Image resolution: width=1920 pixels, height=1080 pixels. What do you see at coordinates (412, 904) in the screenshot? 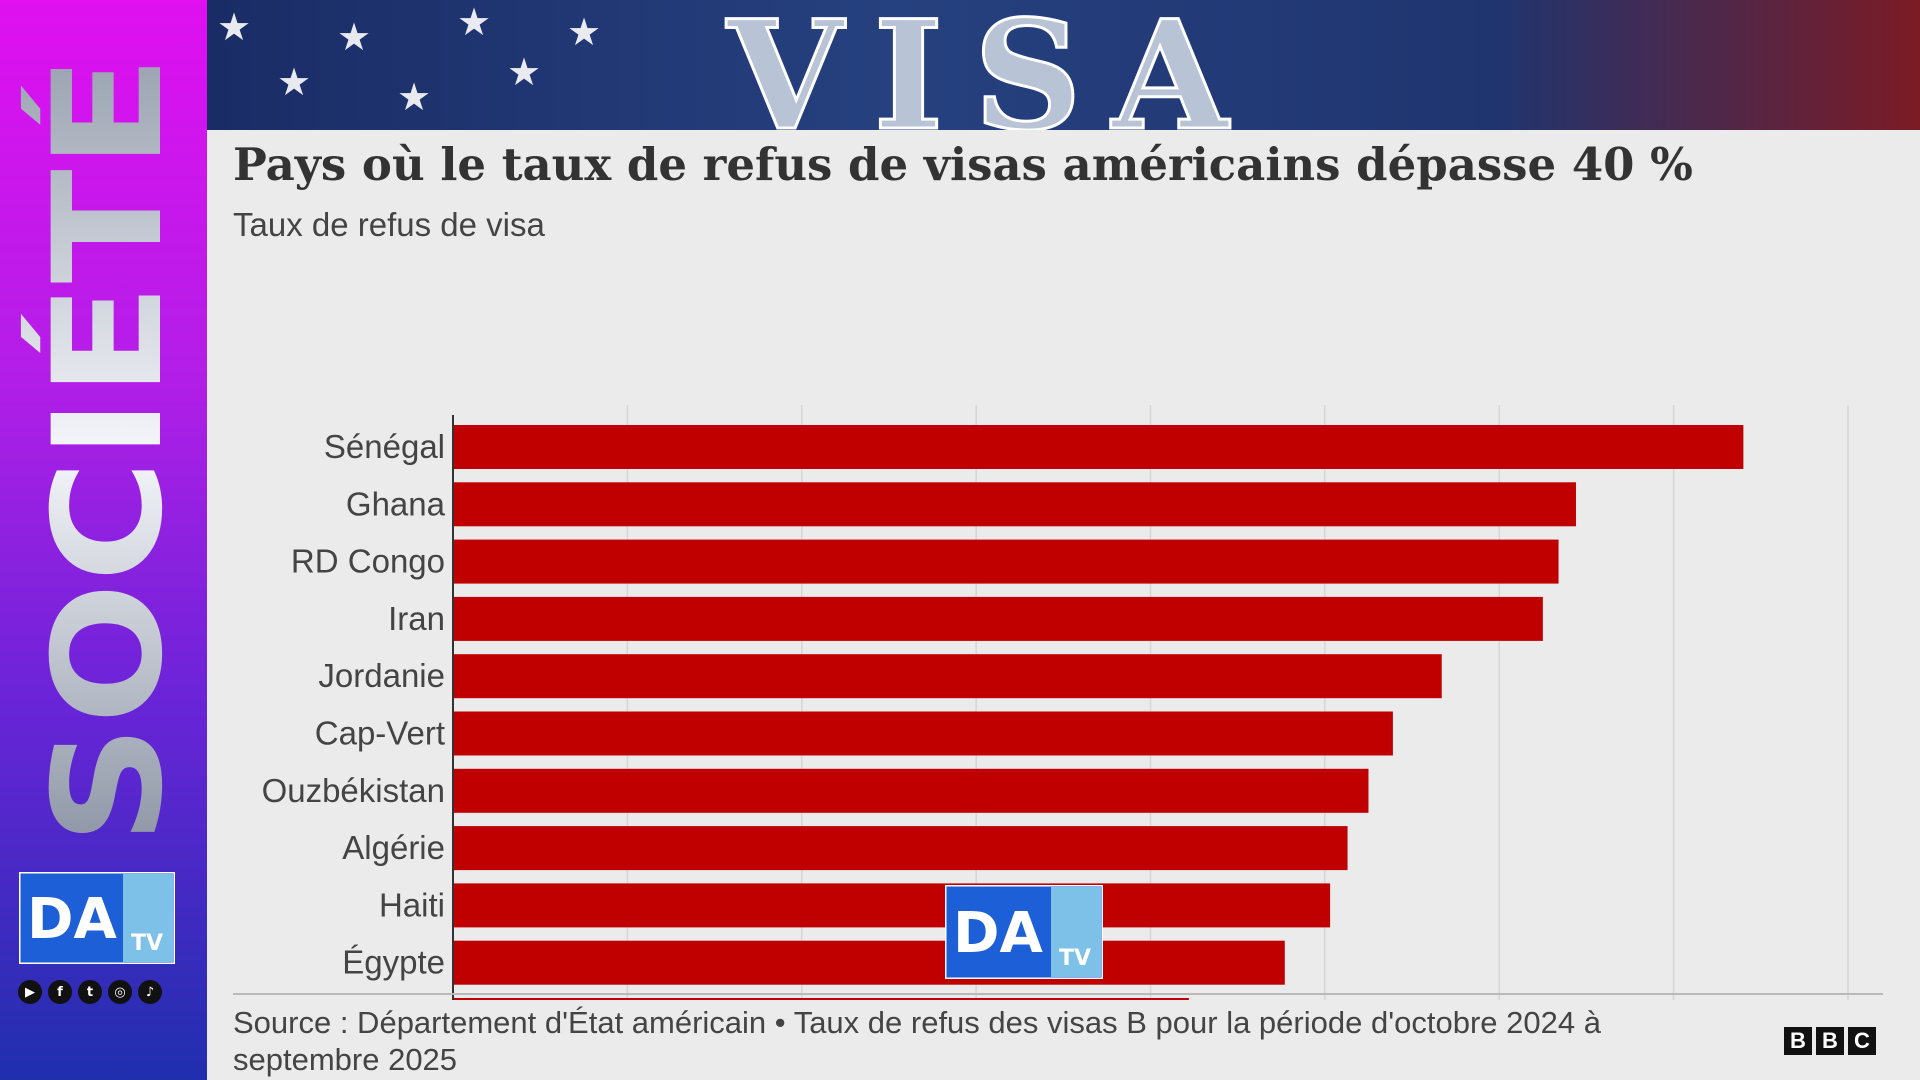
I see `category-label: Haiti` at bounding box center [412, 904].